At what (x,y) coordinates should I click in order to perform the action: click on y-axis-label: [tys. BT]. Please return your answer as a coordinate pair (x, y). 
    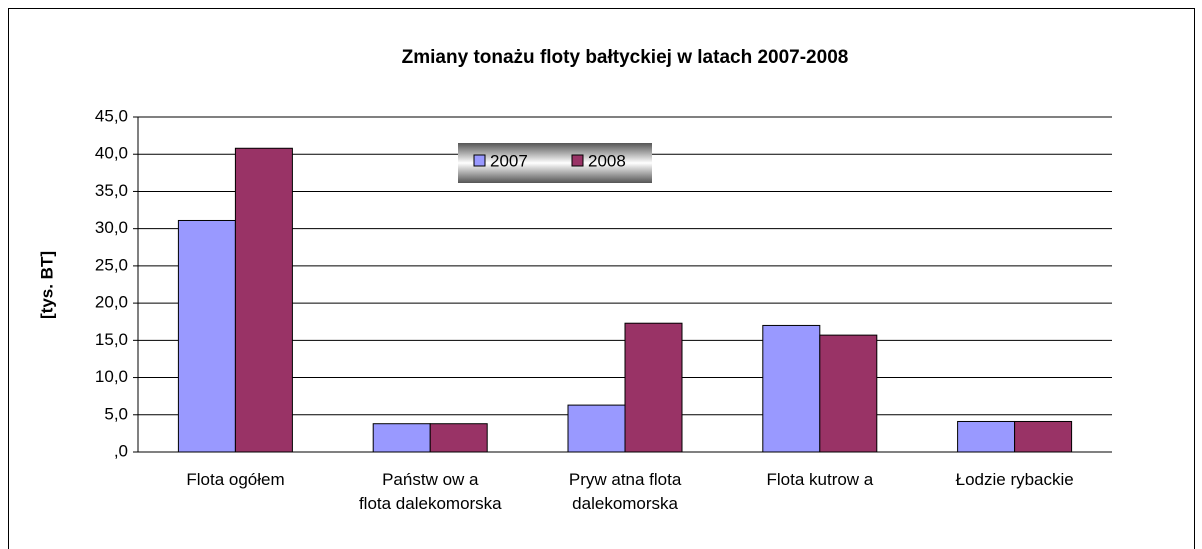
    Looking at the image, I should click on (46, 285).